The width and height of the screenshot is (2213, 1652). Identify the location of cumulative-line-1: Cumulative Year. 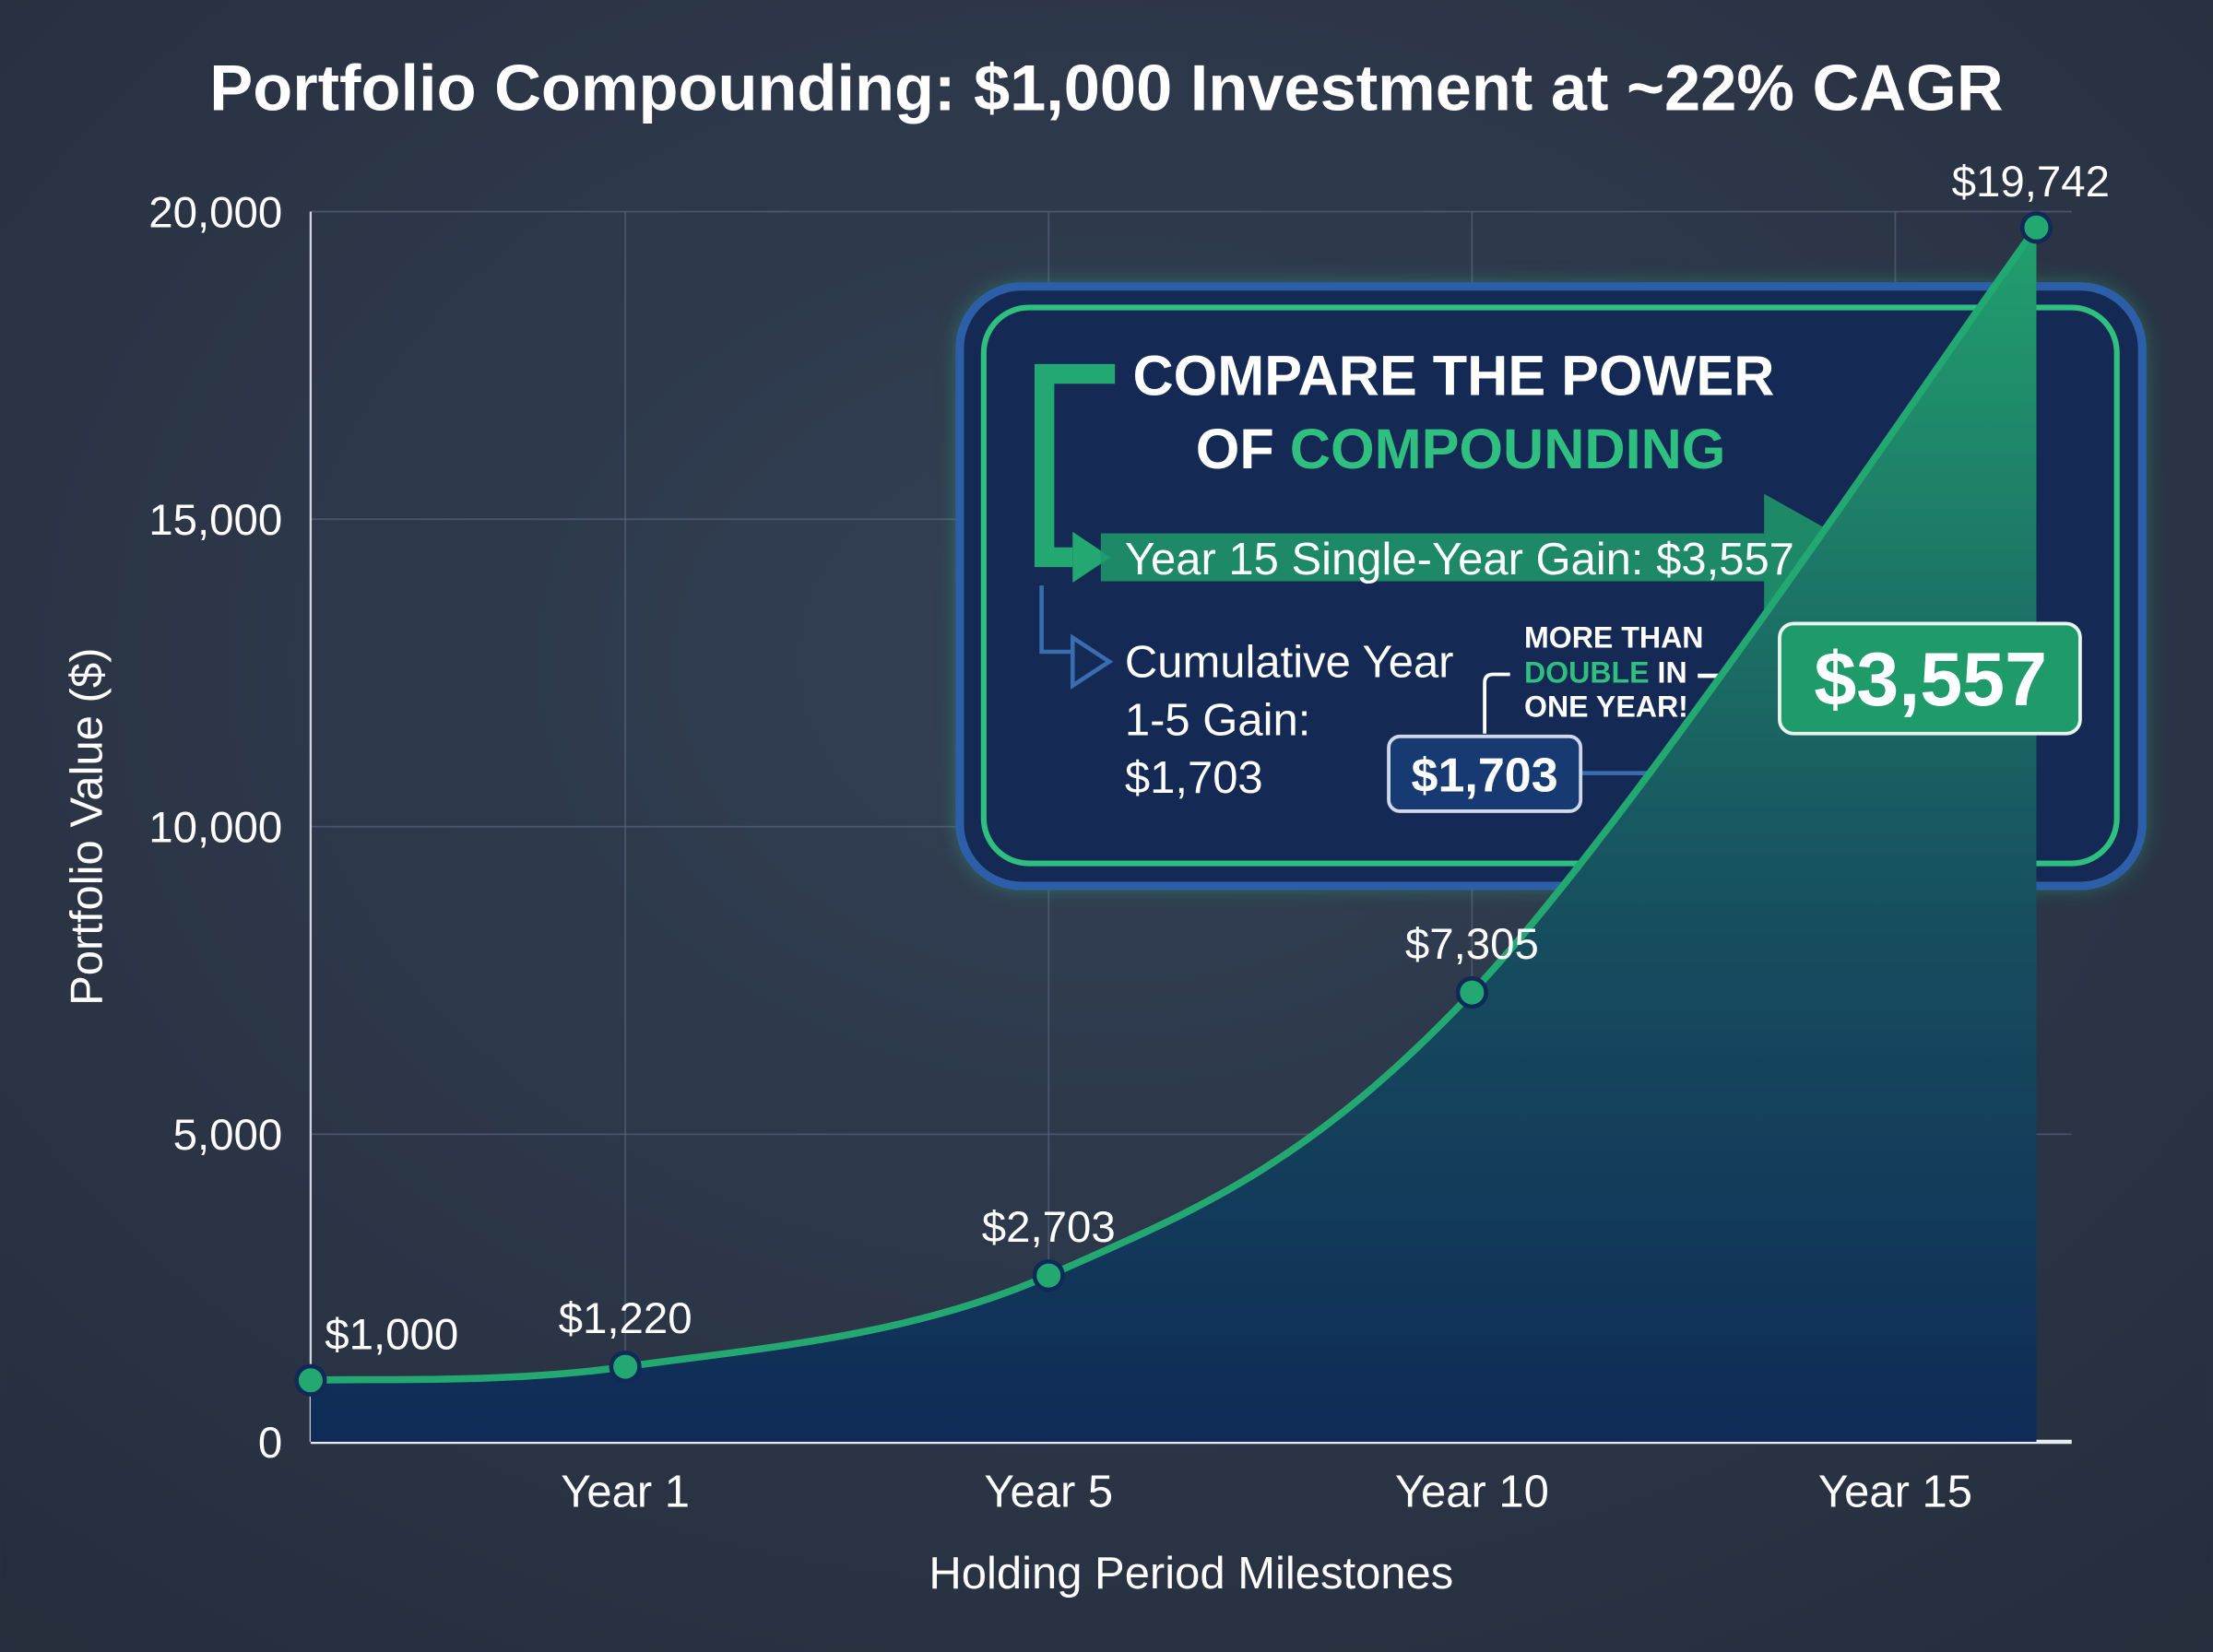
(1289, 663).